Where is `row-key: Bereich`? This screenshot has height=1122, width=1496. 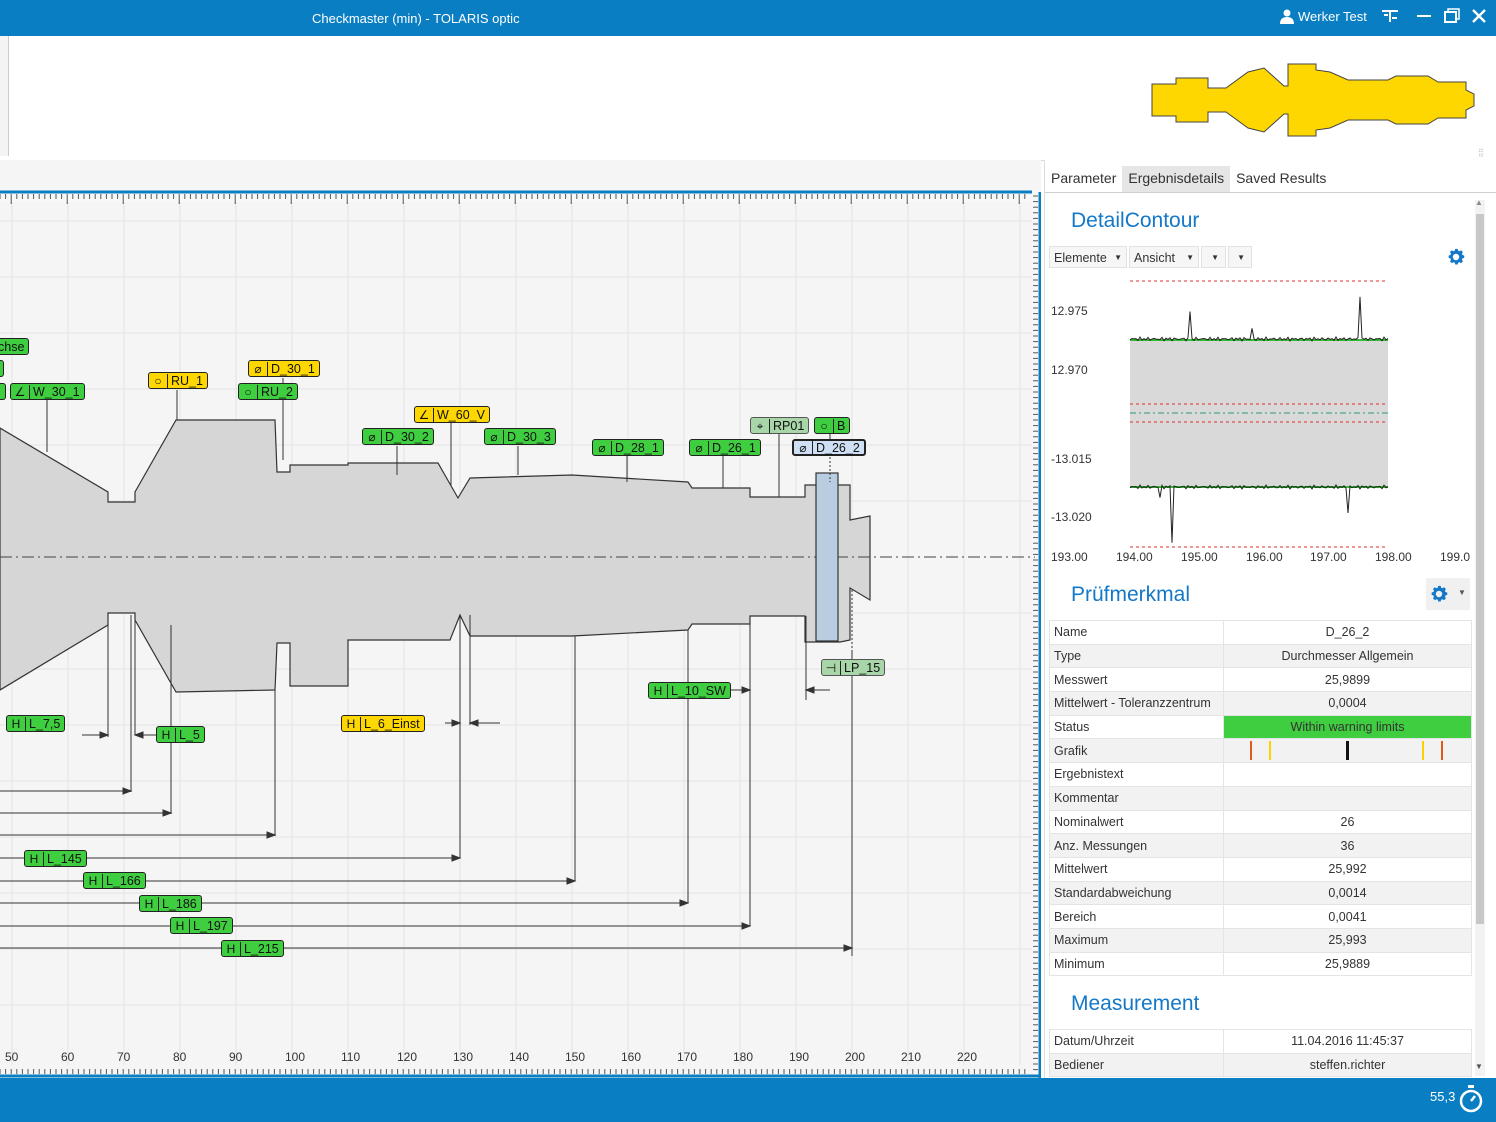 row-key: Bereich is located at coordinates (1136, 916).